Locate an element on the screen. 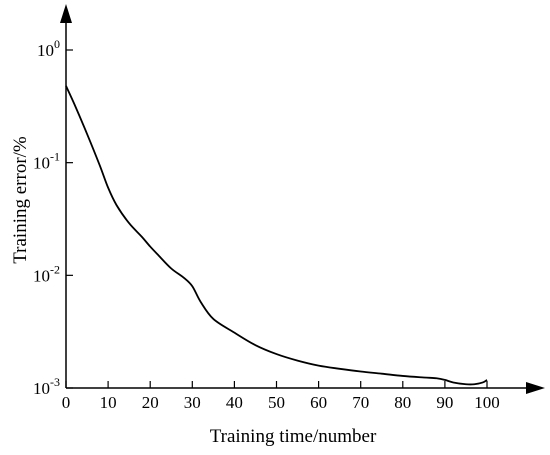 The width and height of the screenshot is (550, 455). y-tick-label: 10⁻³ is located at coordinates (46, 386).